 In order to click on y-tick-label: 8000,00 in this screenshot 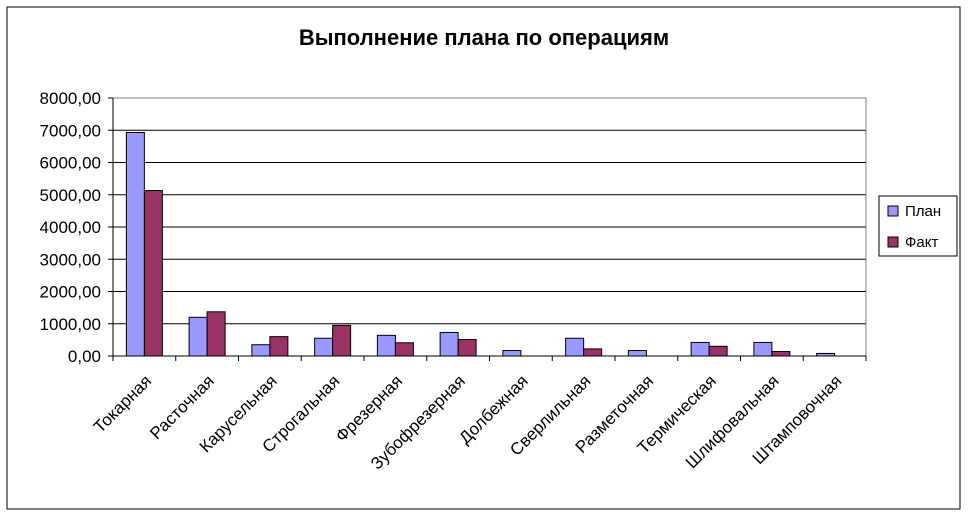, I will do `click(70, 98)`.